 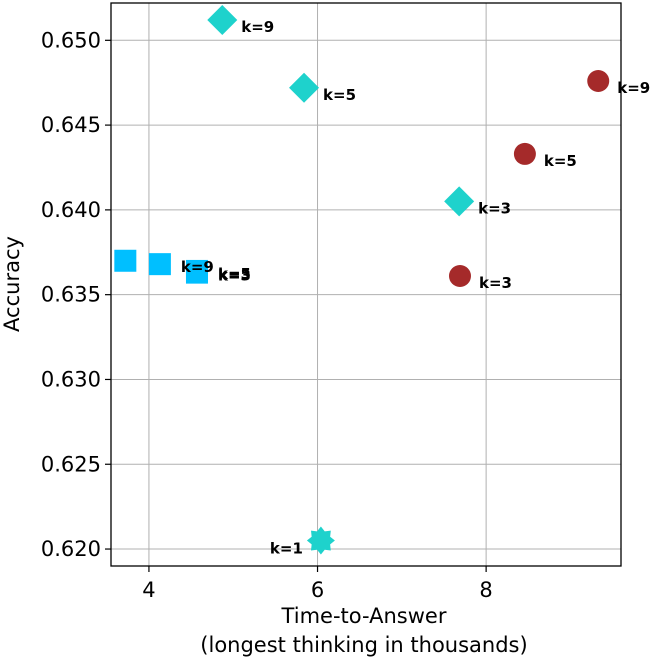 I want to click on y-tick-label: 0.645, so click(x=71, y=125).